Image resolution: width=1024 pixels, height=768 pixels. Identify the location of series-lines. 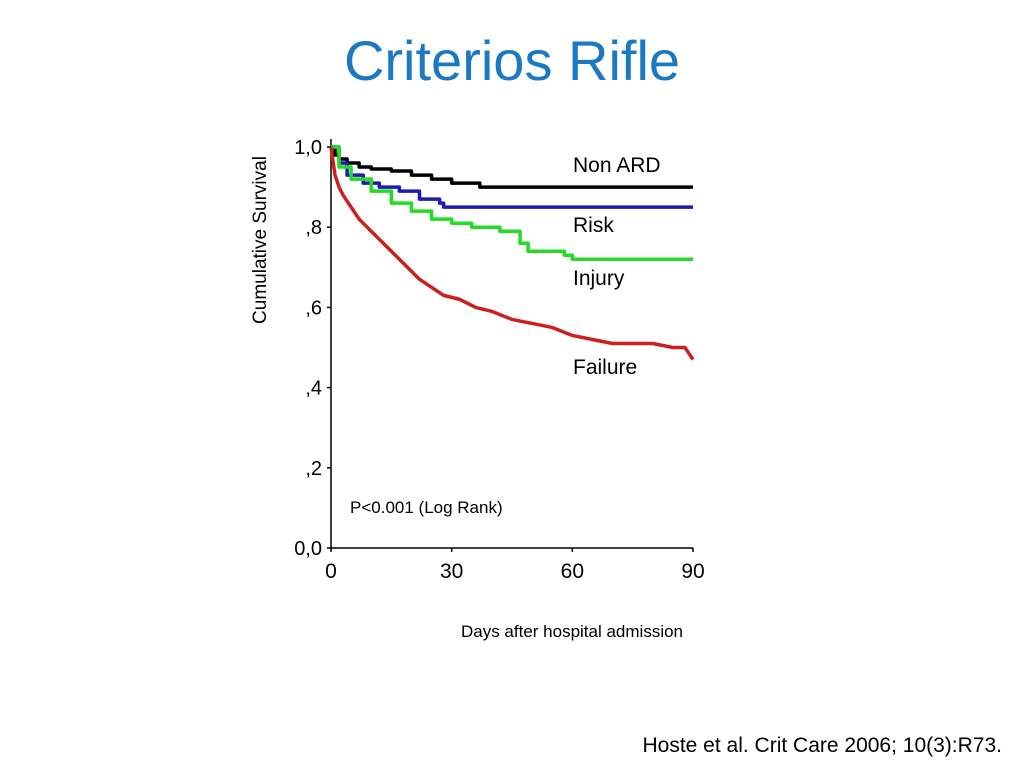
(512, 253).